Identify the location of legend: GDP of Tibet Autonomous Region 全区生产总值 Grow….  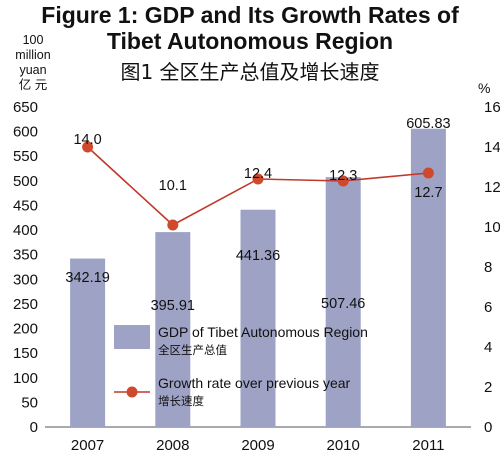
(241, 366).